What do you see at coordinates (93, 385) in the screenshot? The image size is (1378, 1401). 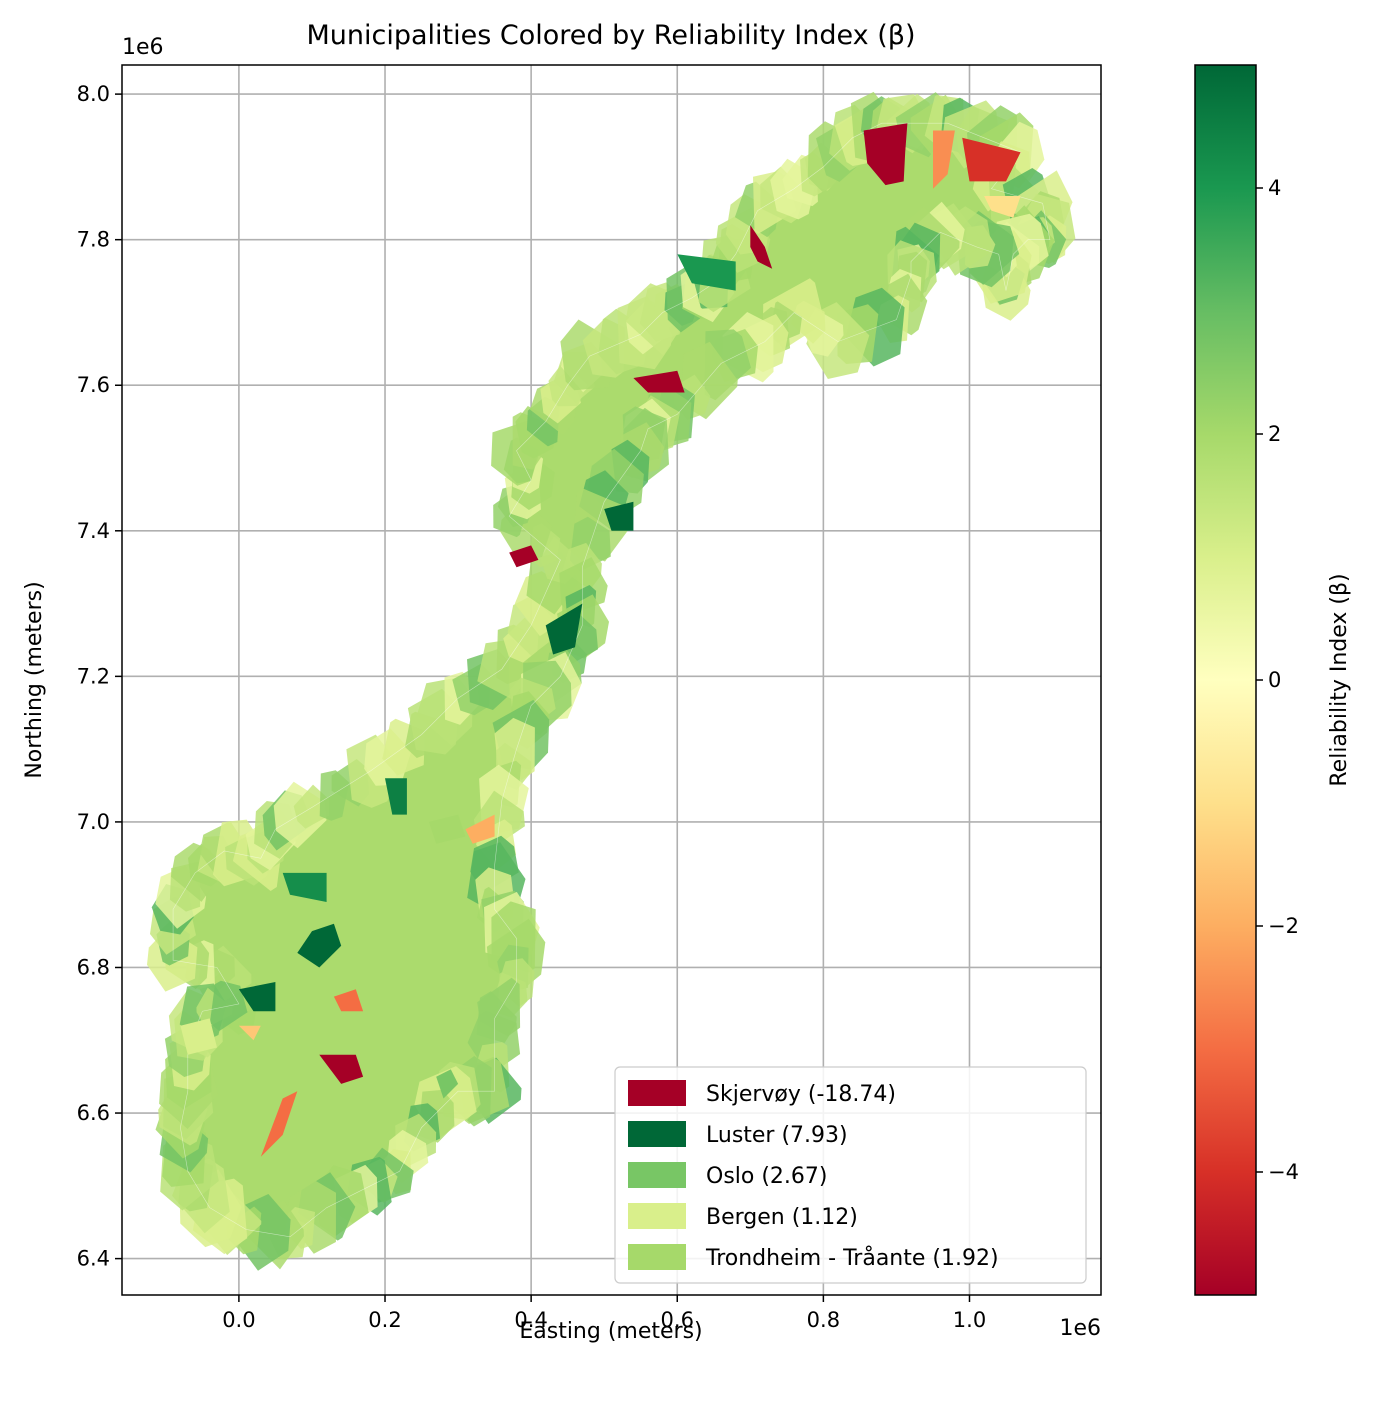 I see `y-tick-label: 7.6` at bounding box center [93, 385].